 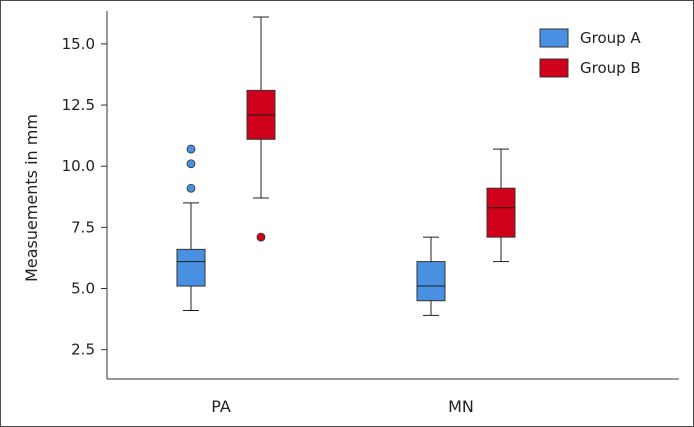 I want to click on y-tick-label: 2.5, so click(x=83, y=350).